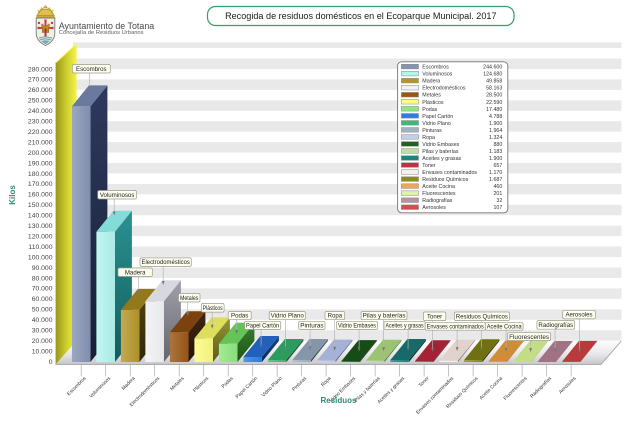  I want to click on svg-text: 50.000, so click(42, 310).